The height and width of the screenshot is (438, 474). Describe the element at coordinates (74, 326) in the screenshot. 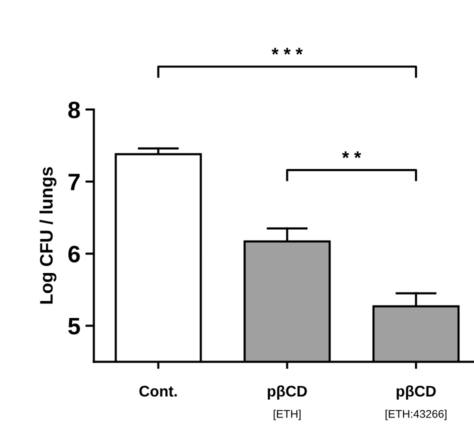

I see `y-tick-label: 5` at that location.